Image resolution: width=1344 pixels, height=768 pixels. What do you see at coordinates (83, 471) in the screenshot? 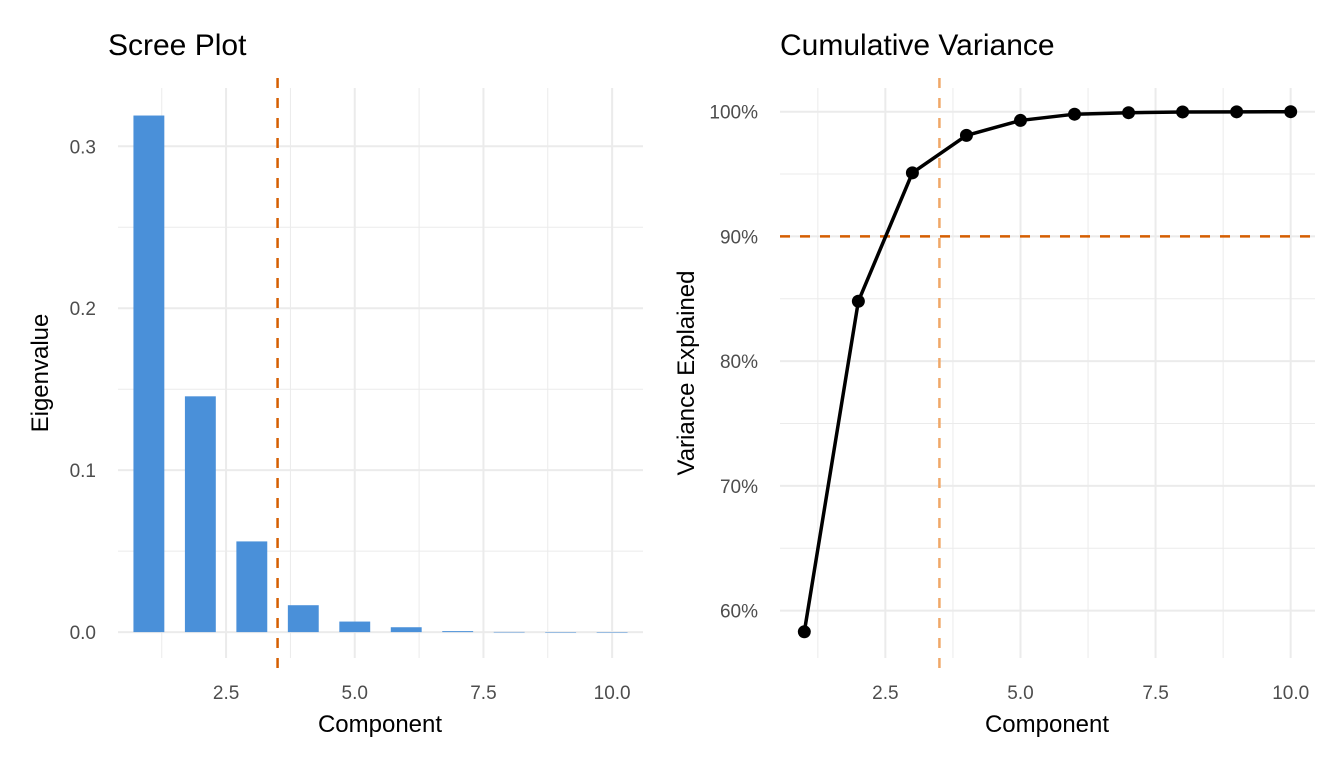
I see `y-tick-label: 0.1` at bounding box center [83, 471].